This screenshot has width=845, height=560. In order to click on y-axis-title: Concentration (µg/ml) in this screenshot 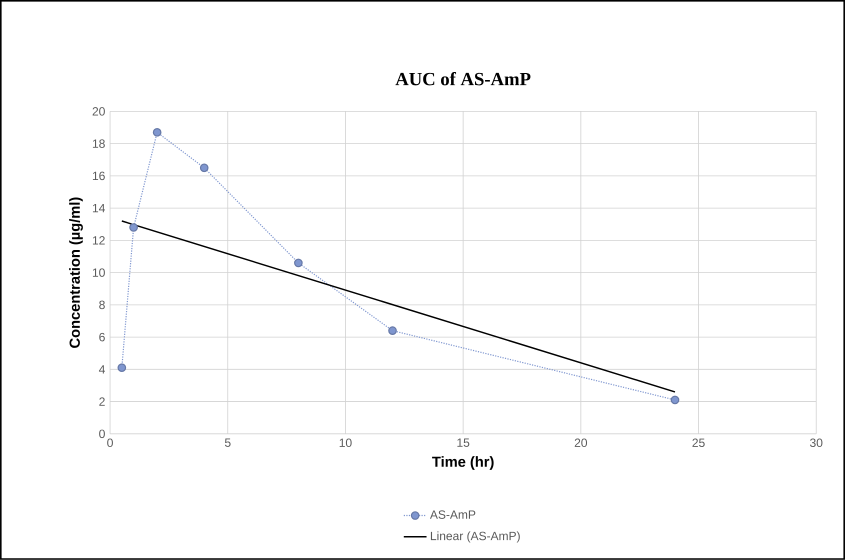, I will do `click(76, 273)`.